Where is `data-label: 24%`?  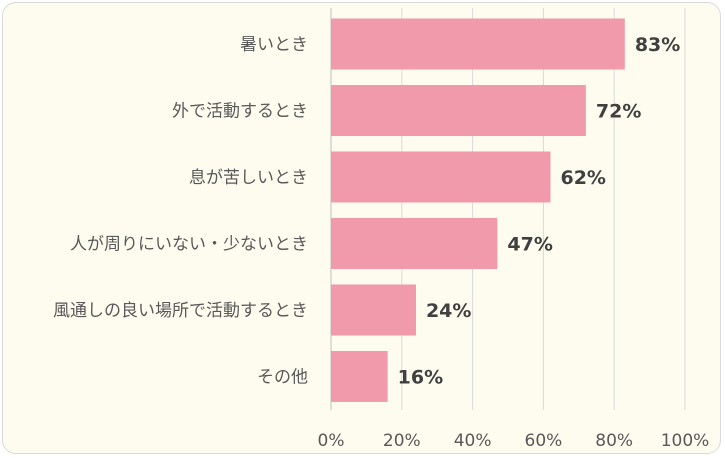
data-label: 24% is located at coordinates (448, 311).